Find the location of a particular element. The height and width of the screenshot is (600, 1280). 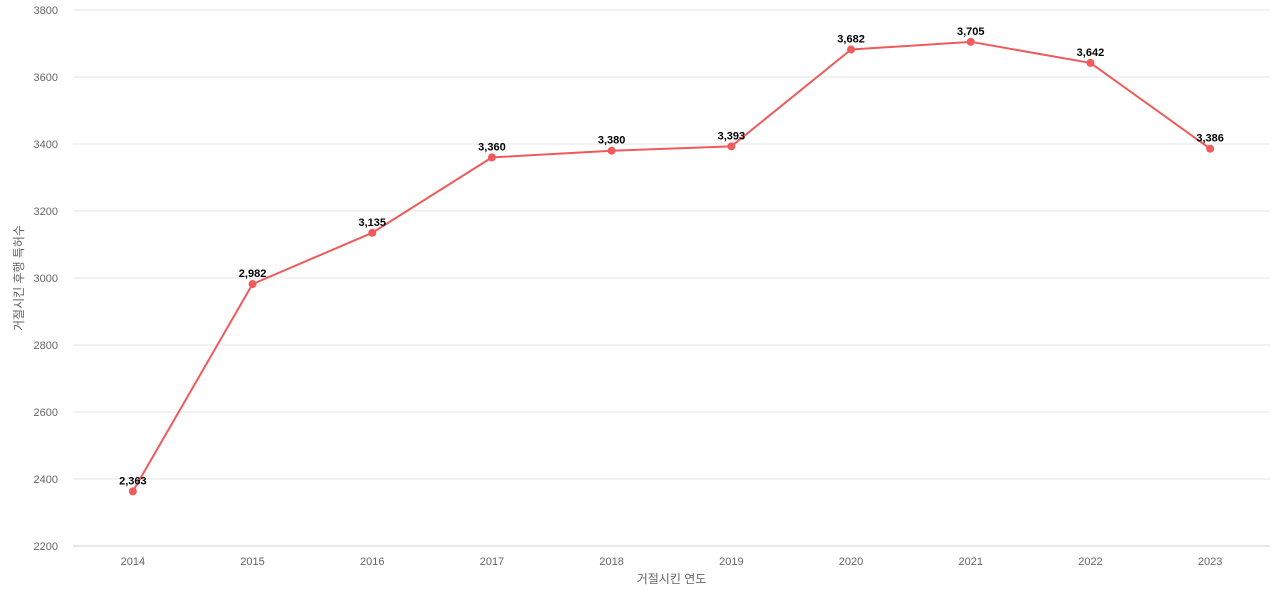

x-axis-title: 거절시킨 연도 is located at coordinates (672, 579).